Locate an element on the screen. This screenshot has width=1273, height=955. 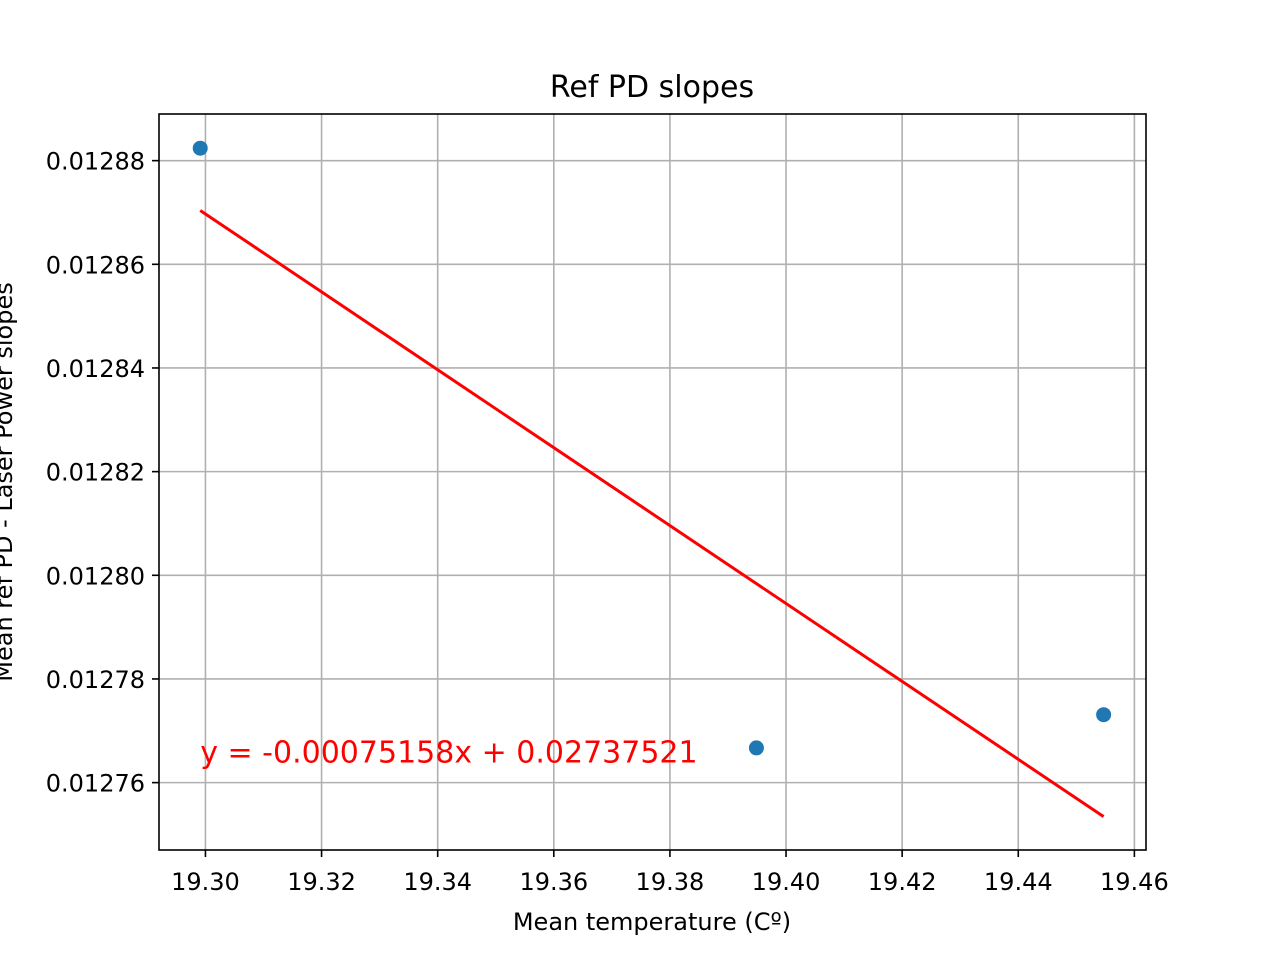
y-axis-label: Mean ref PD - Laser Power slopes is located at coordinates (9, 481).